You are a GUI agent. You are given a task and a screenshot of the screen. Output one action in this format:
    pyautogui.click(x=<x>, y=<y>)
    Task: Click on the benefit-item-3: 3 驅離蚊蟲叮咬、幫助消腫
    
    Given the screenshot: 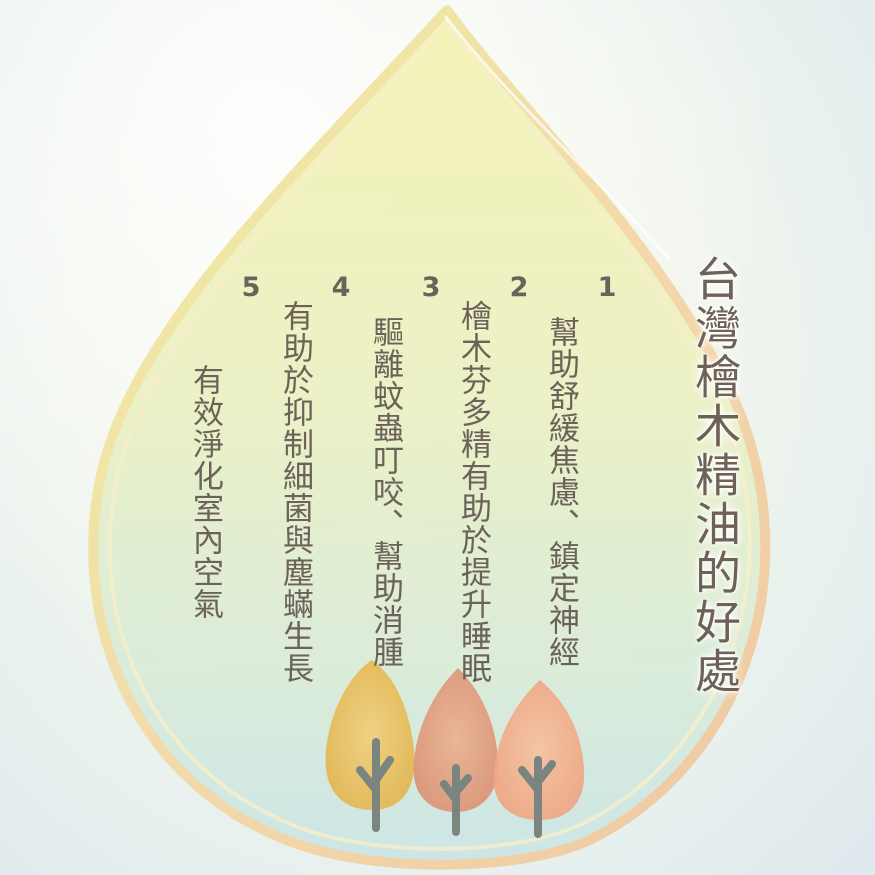 What is the action you would take?
    pyautogui.click(x=410, y=492)
    